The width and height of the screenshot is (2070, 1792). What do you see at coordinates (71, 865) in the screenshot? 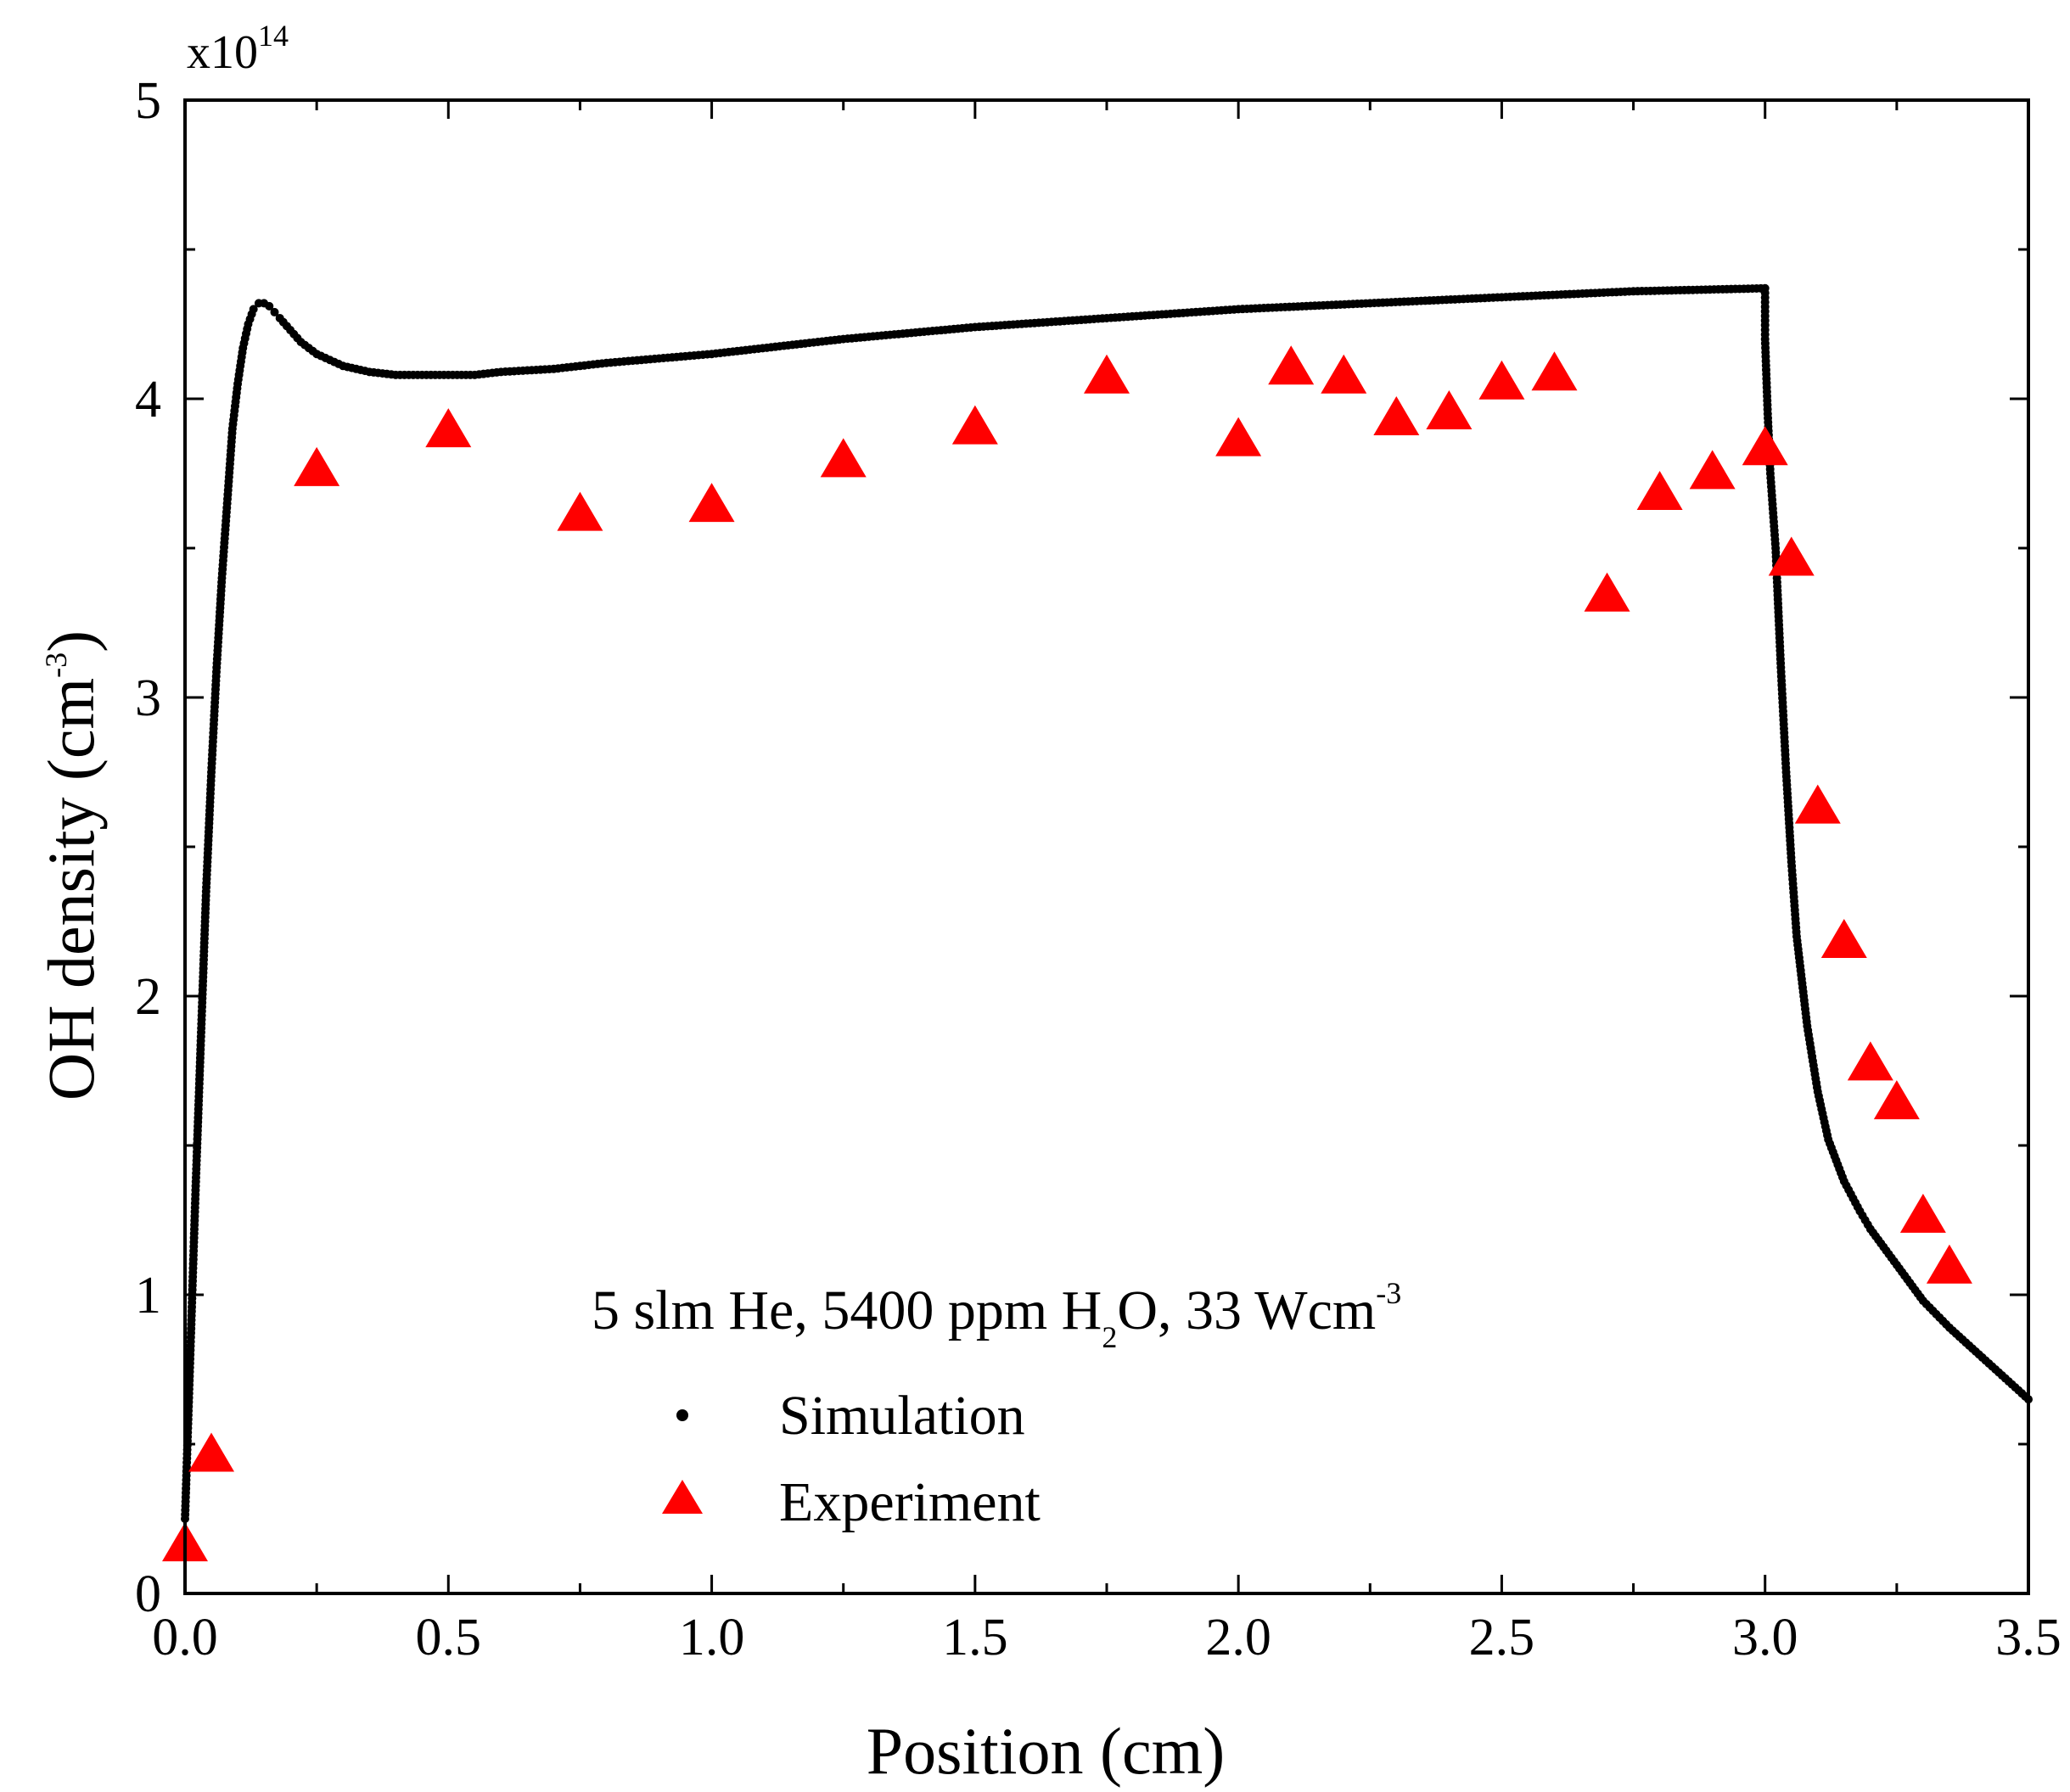
I see `y-axis-title: OH density (cm-3)` at bounding box center [71, 865].